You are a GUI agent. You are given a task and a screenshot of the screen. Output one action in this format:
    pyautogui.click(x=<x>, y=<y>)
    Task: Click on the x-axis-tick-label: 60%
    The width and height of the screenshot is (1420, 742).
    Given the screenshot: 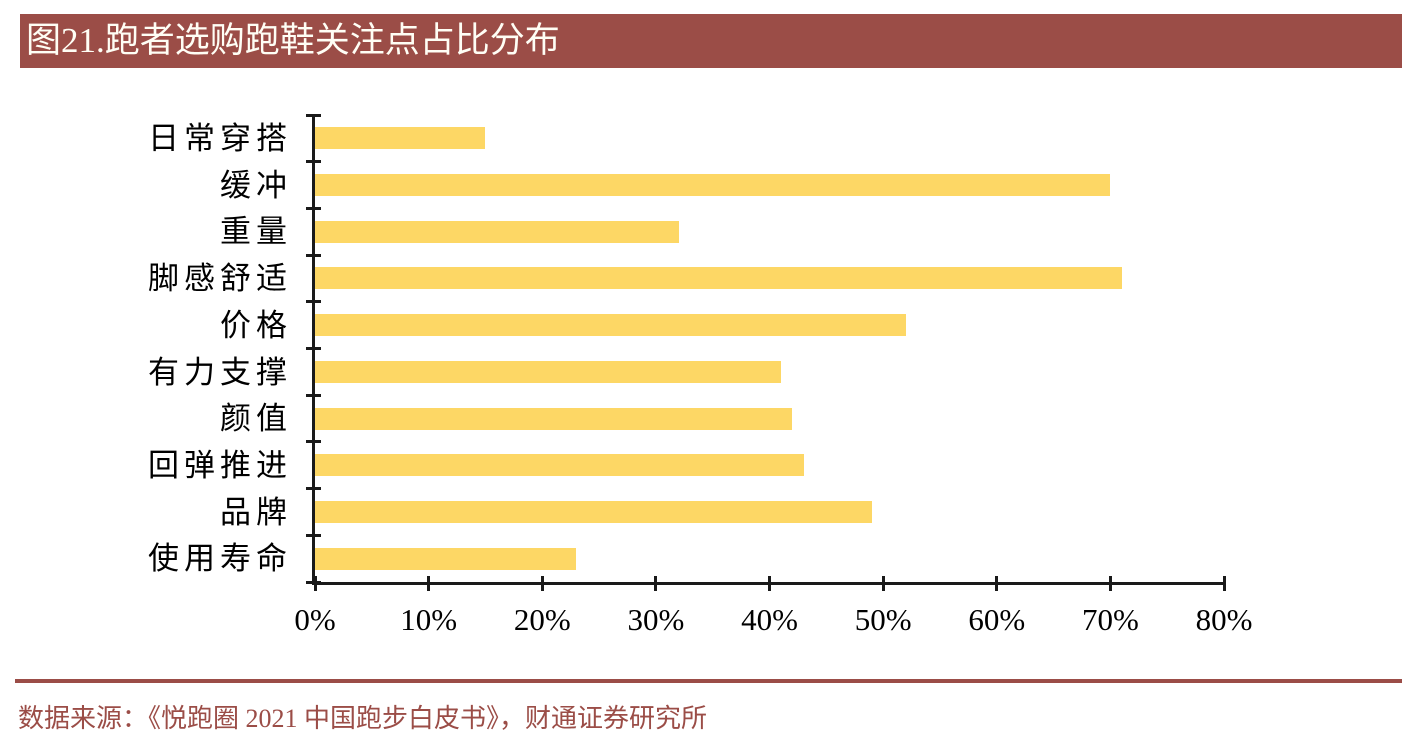 What is the action you would take?
    pyautogui.click(x=997, y=619)
    